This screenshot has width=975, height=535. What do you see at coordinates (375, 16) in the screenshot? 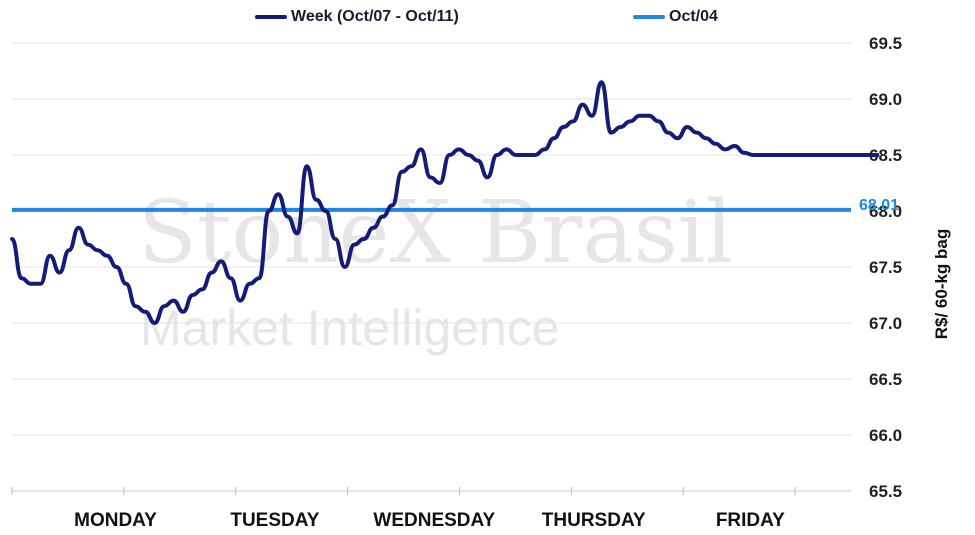
I see `legend-label-week: Week (Oct/07 - Oct/11)` at bounding box center [375, 16].